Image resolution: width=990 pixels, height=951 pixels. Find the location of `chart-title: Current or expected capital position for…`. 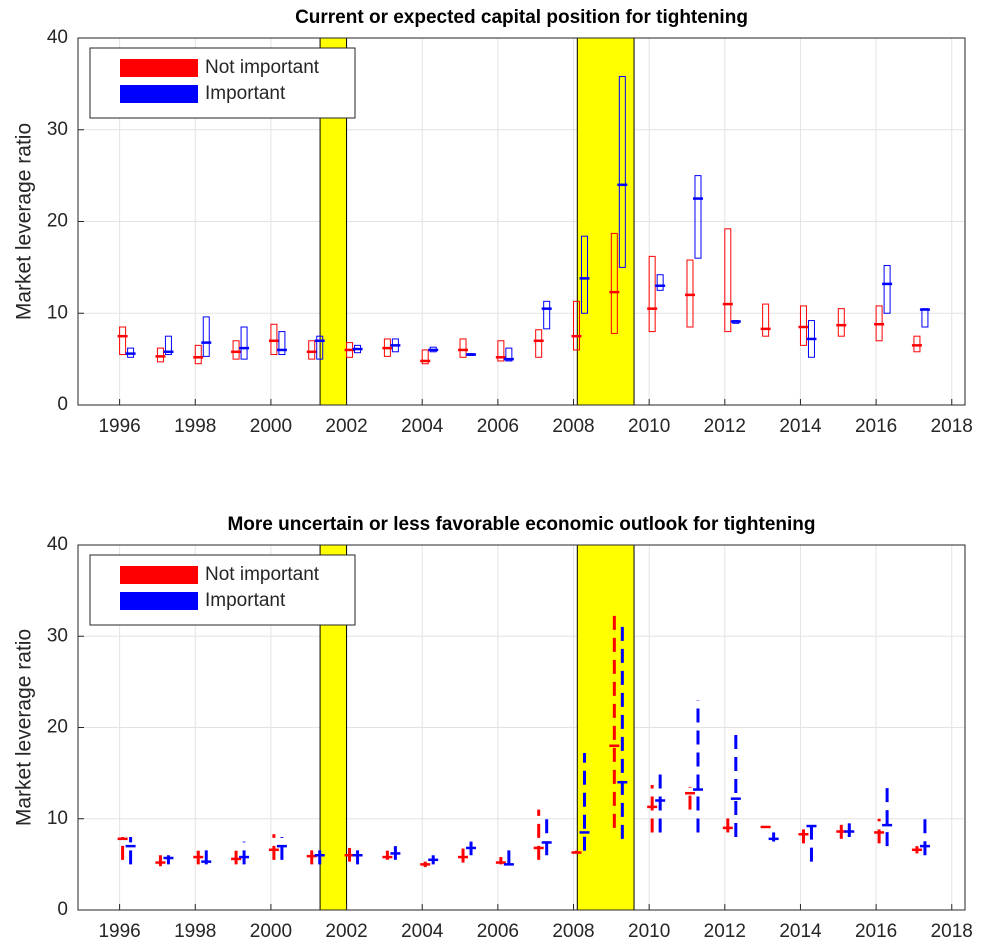

chart-title: Current or expected capital position for… is located at coordinates (521, 17).